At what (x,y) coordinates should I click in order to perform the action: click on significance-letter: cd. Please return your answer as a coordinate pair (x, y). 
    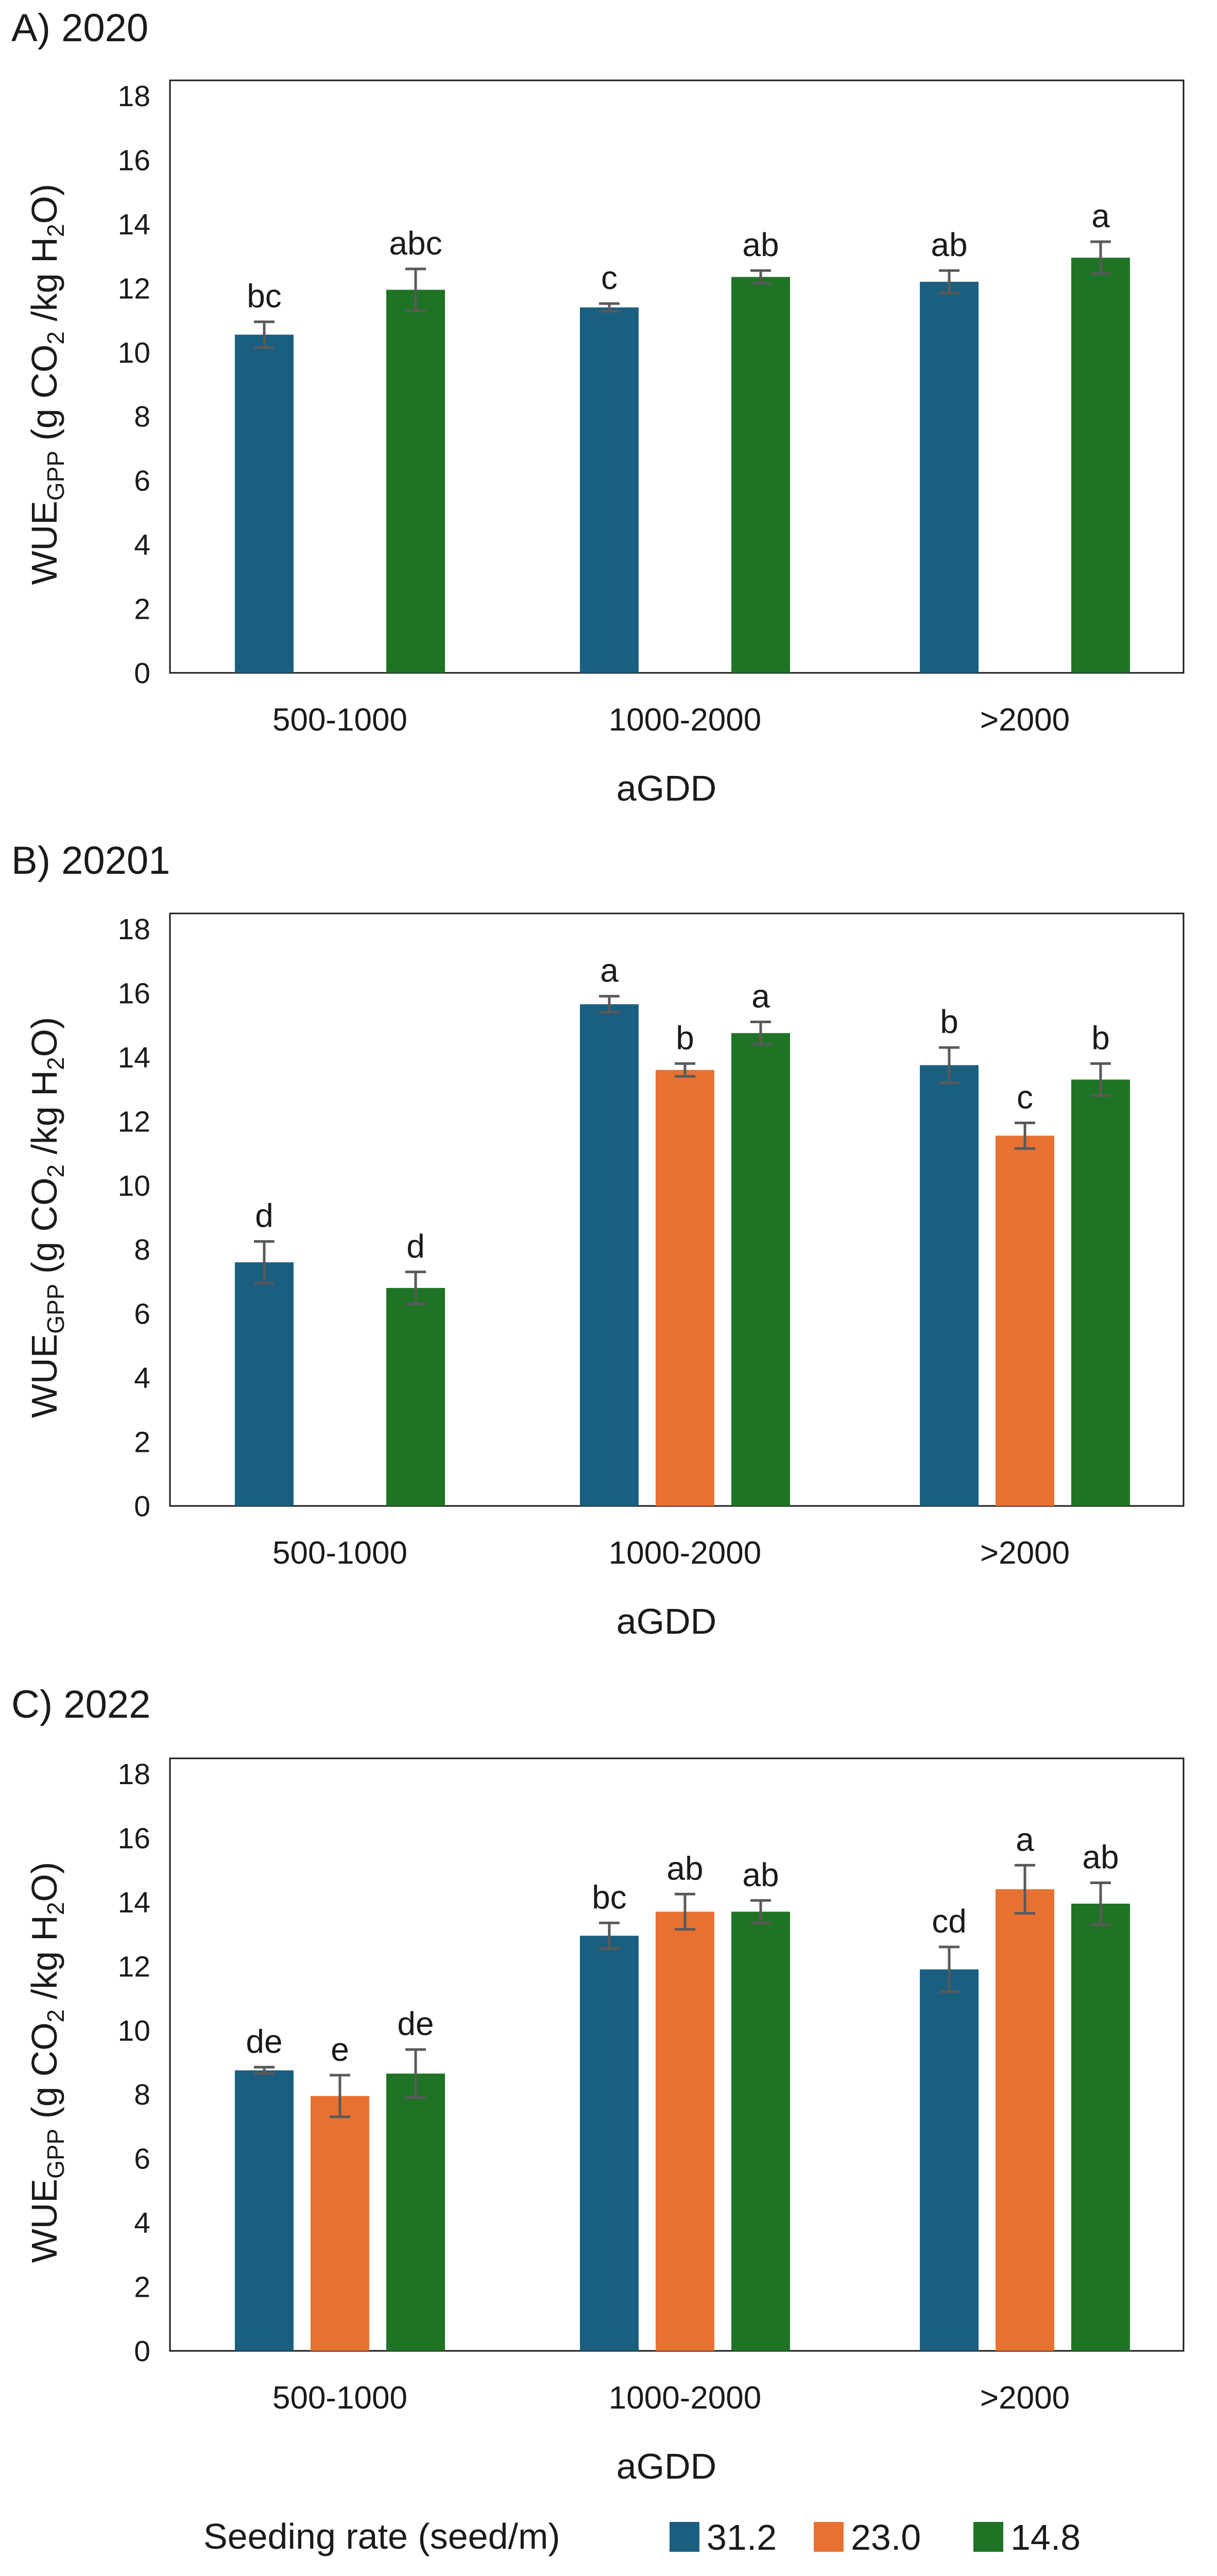
    Looking at the image, I should click on (949, 1921).